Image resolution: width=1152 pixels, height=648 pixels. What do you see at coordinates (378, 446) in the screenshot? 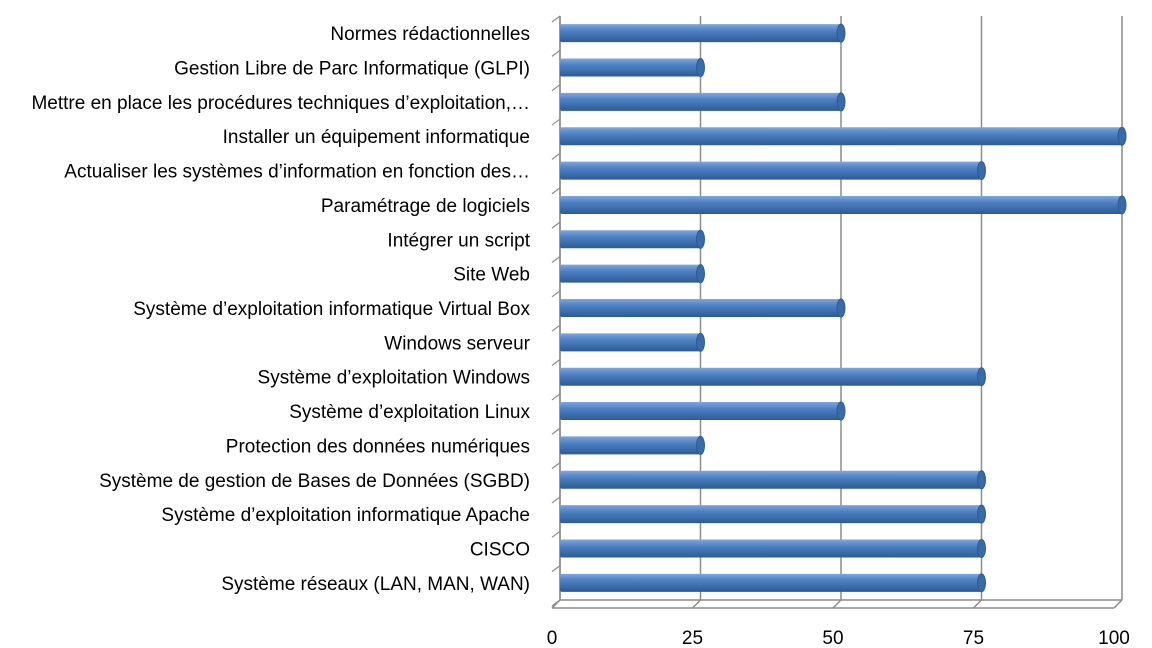
I see `category-label: Protection des données numériques` at bounding box center [378, 446].